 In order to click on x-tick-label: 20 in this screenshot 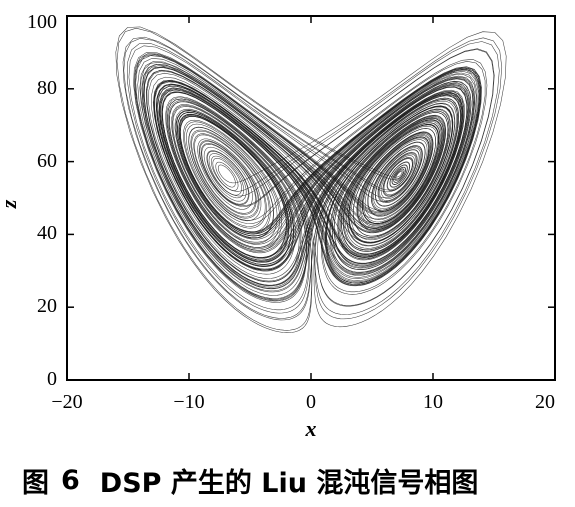, I will do `click(545, 402)`.